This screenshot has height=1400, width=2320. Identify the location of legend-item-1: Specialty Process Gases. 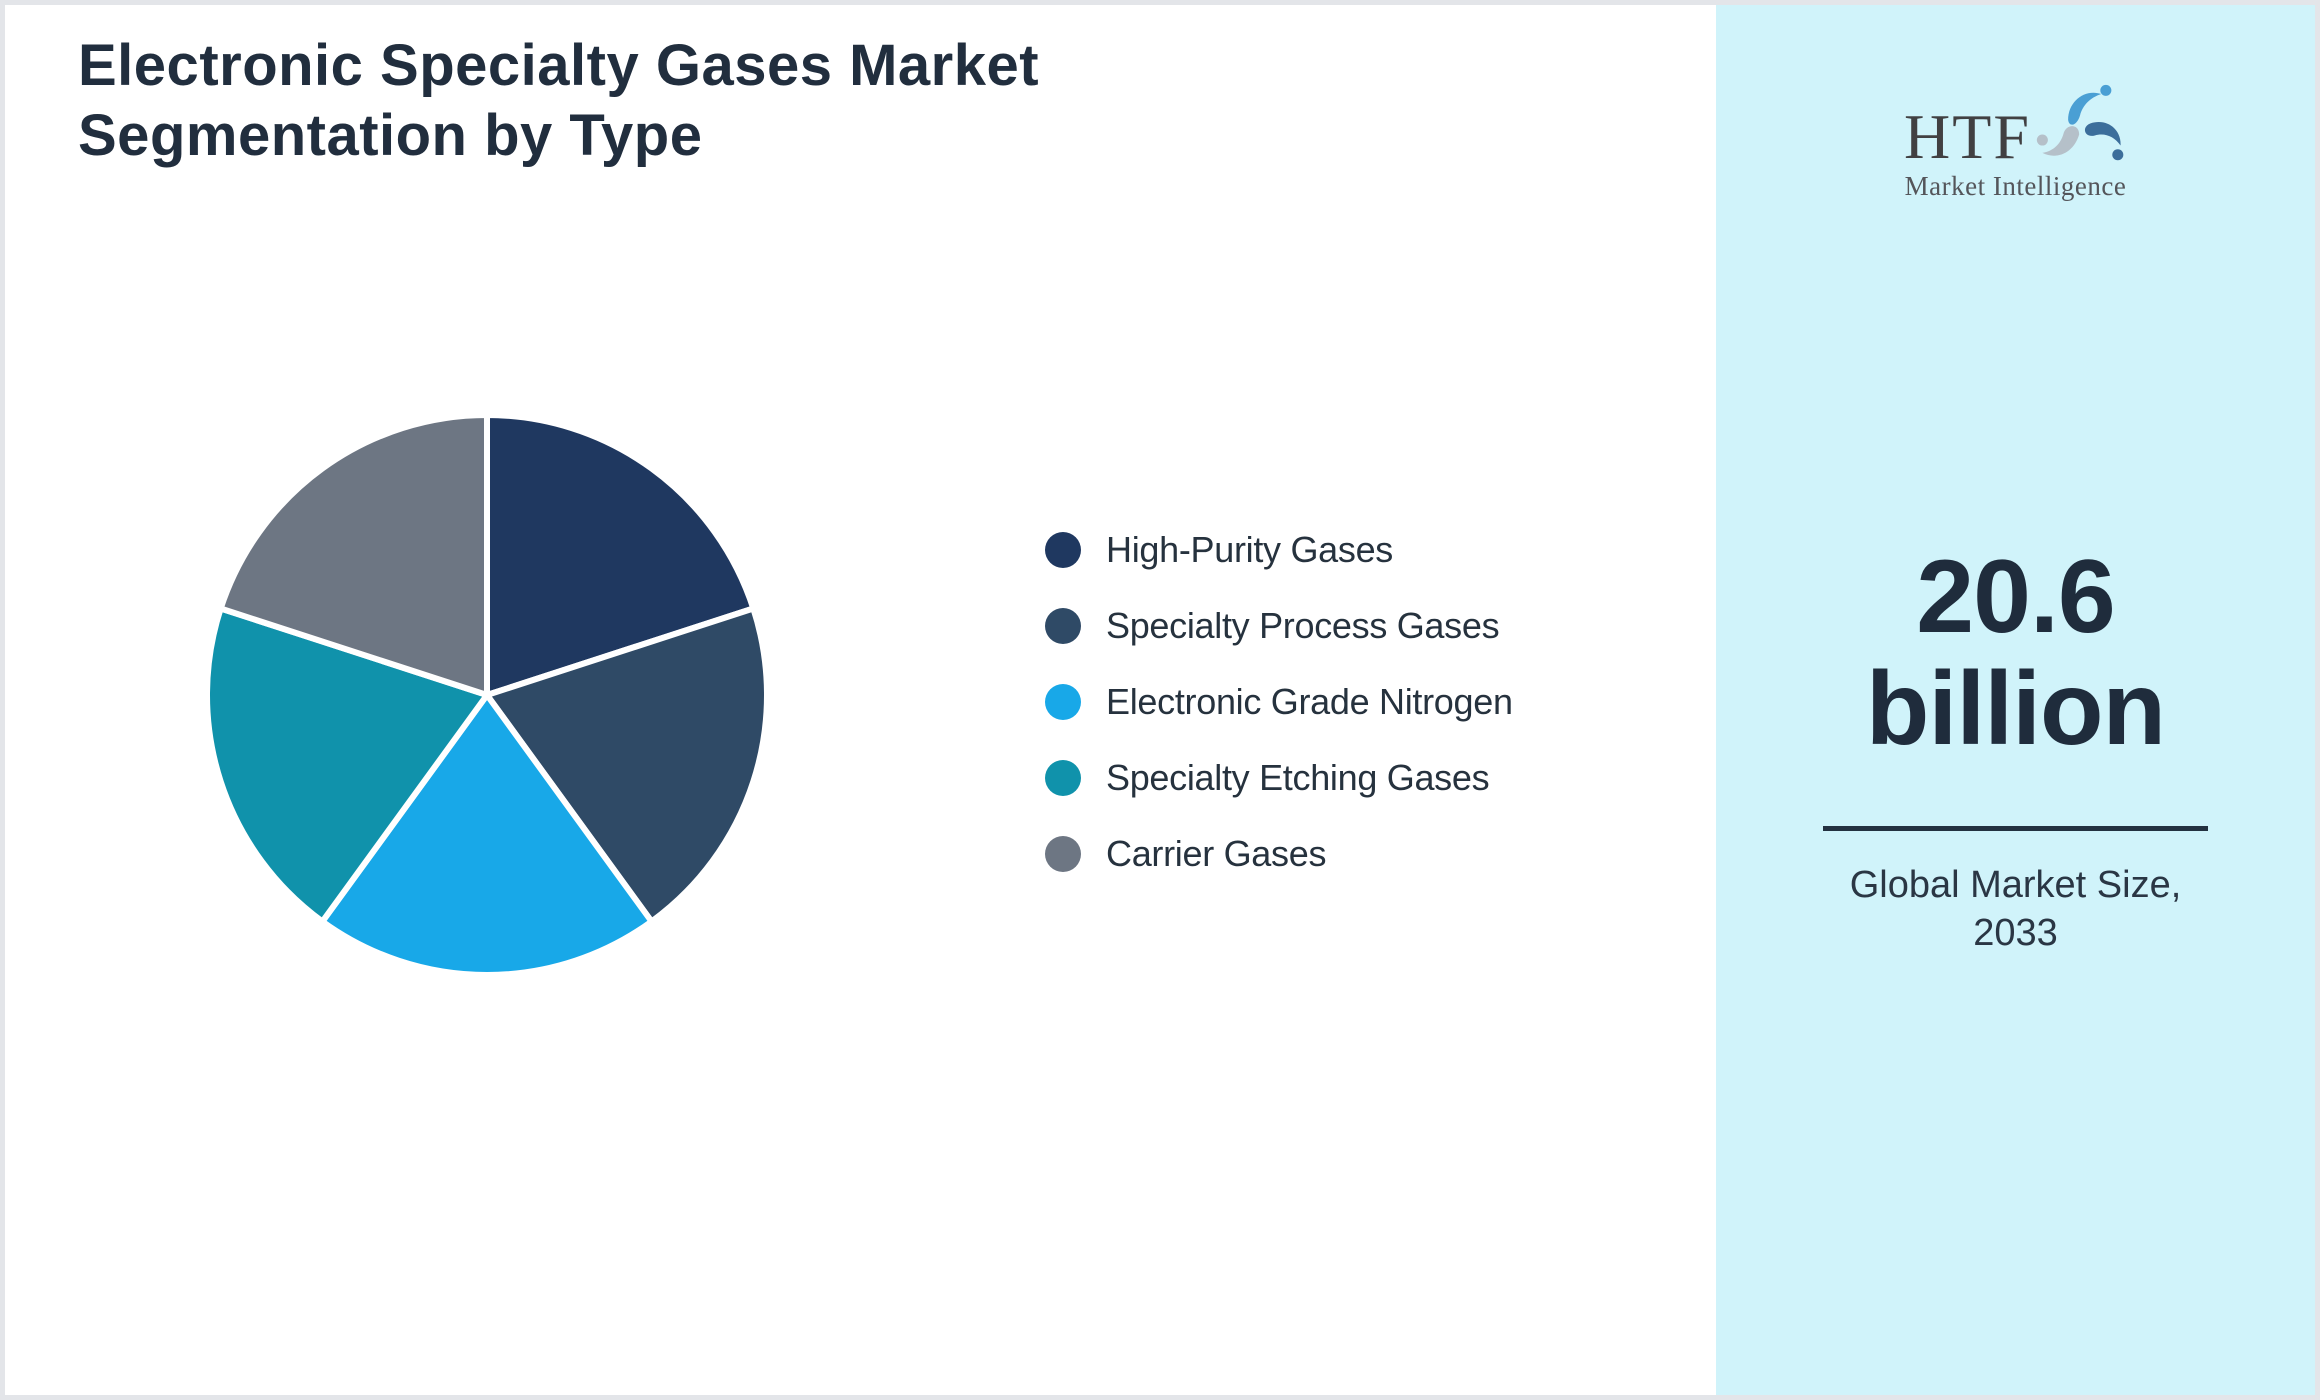
(1279, 626).